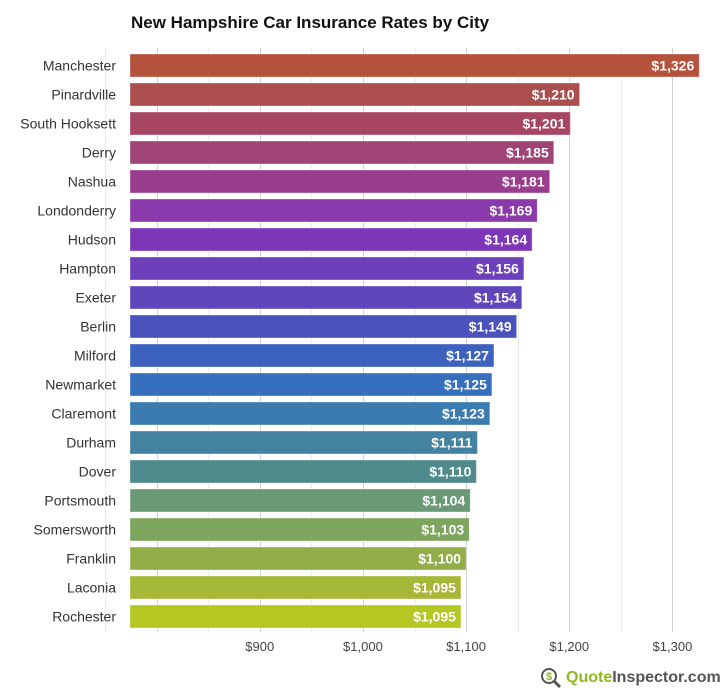 Image resolution: width=724 pixels, height=700 pixels. I want to click on category-label: Newmarket, so click(80, 385).